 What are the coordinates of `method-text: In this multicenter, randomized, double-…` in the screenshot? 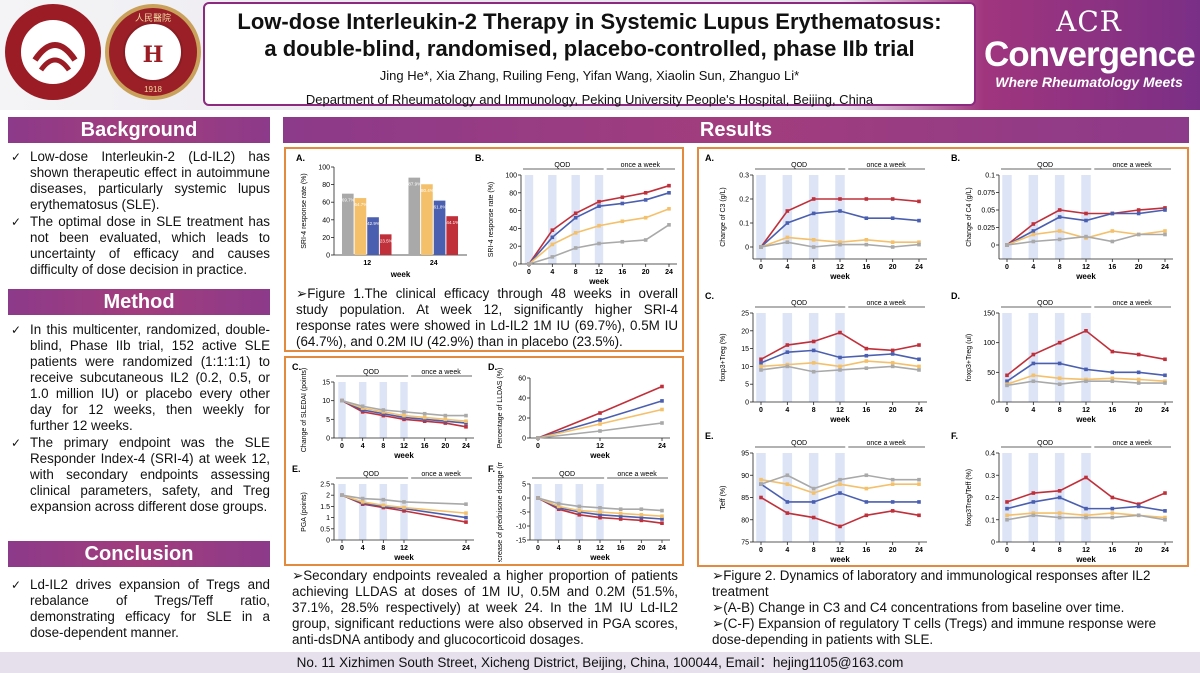 It's located at (139, 432).